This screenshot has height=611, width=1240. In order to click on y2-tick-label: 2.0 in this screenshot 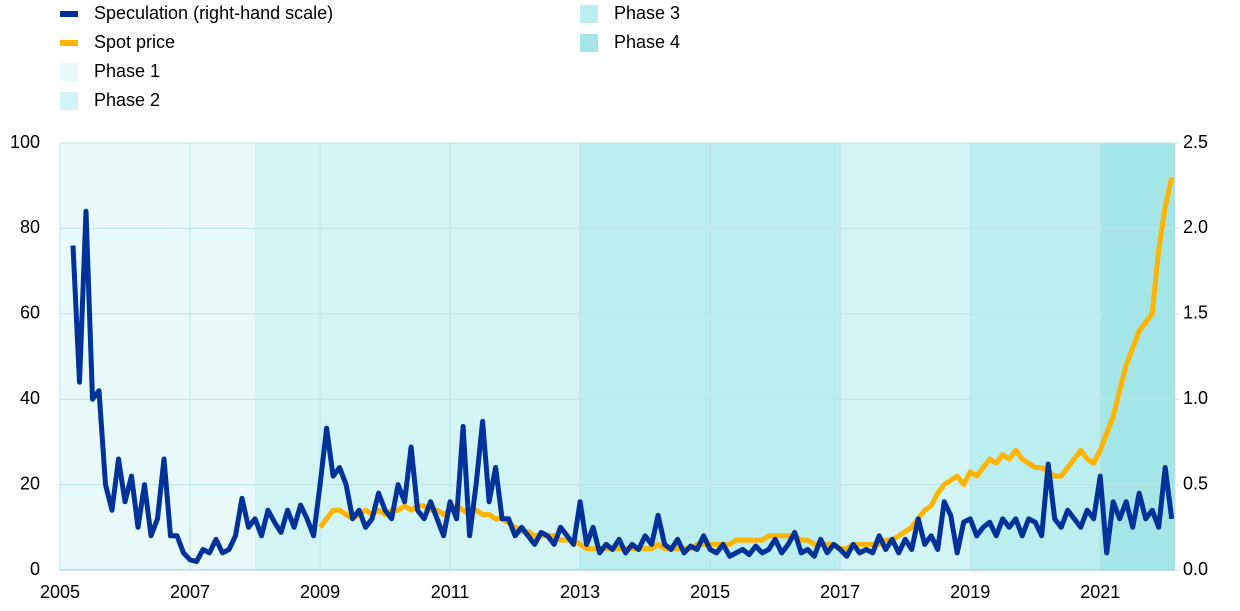, I will do `click(1195, 227)`.